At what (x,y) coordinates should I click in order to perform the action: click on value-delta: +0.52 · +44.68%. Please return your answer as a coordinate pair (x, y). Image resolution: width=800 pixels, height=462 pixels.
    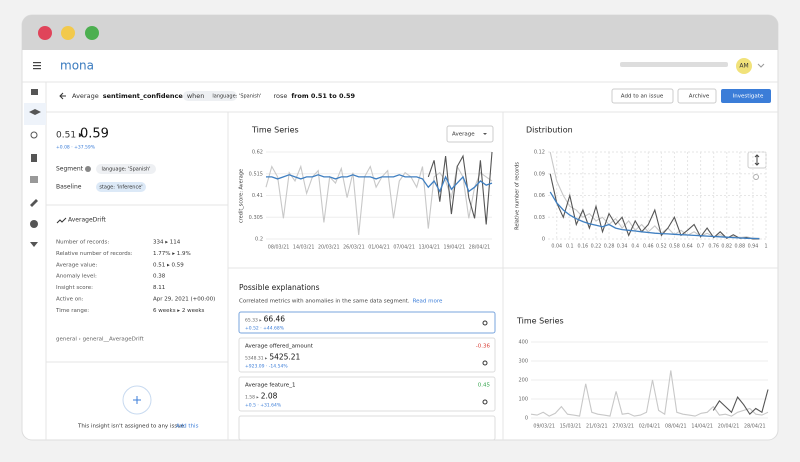
    Looking at the image, I should click on (265, 329).